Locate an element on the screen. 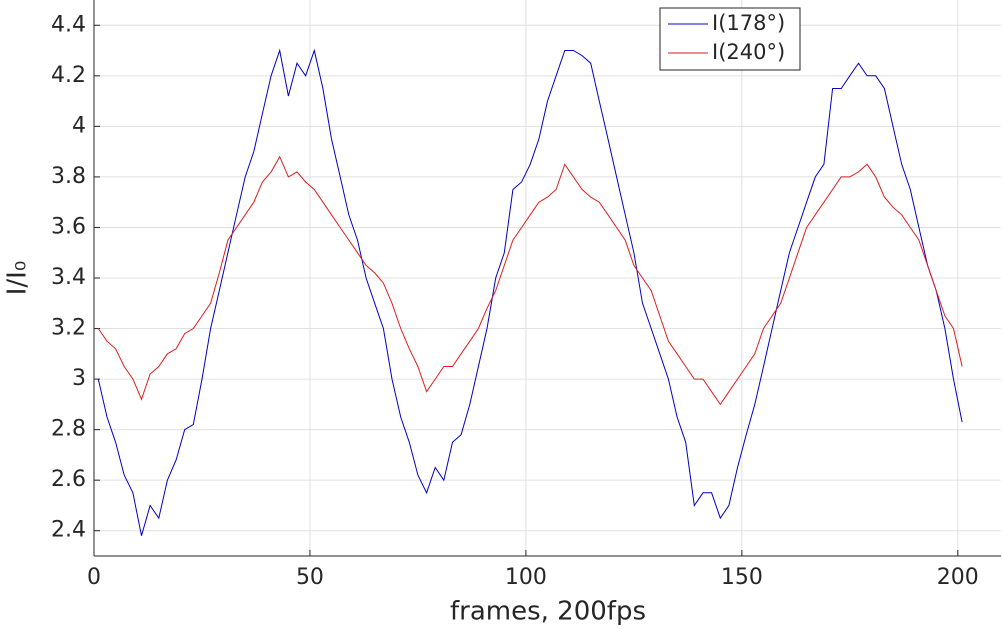  y-tick-label: 4.2 is located at coordinates (68, 75).